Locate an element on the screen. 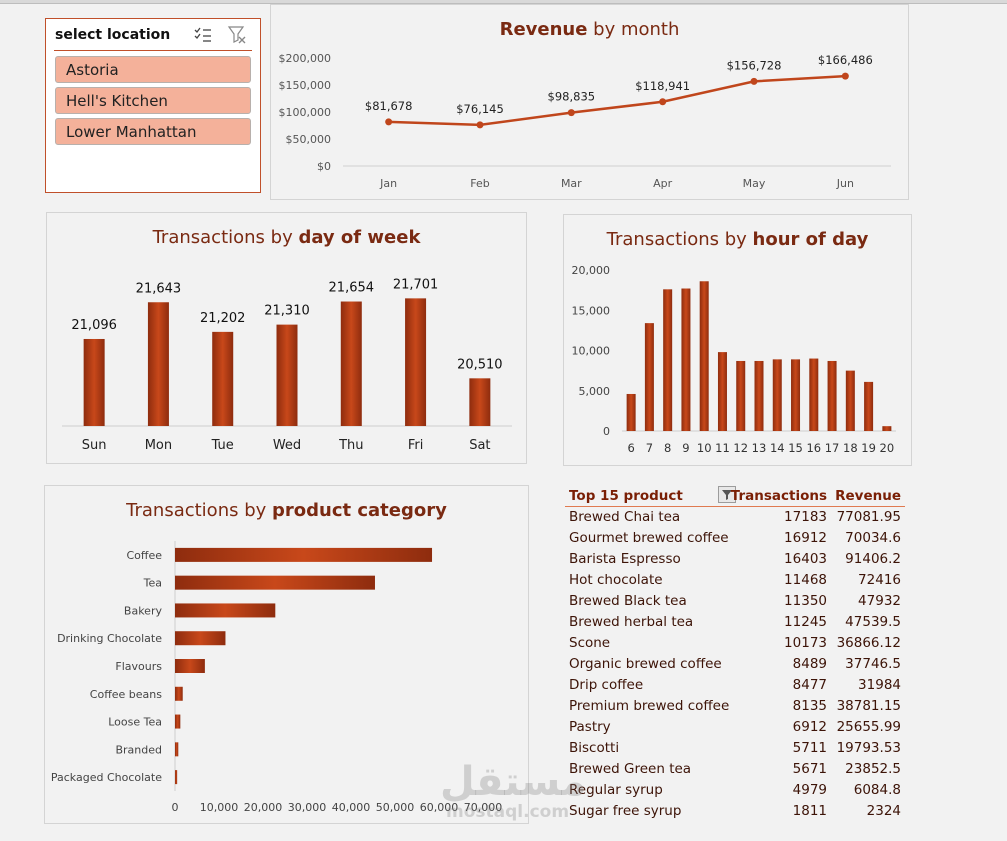 The image size is (1007, 841). x-tick-label: 20,000 is located at coordinates (263, 807).